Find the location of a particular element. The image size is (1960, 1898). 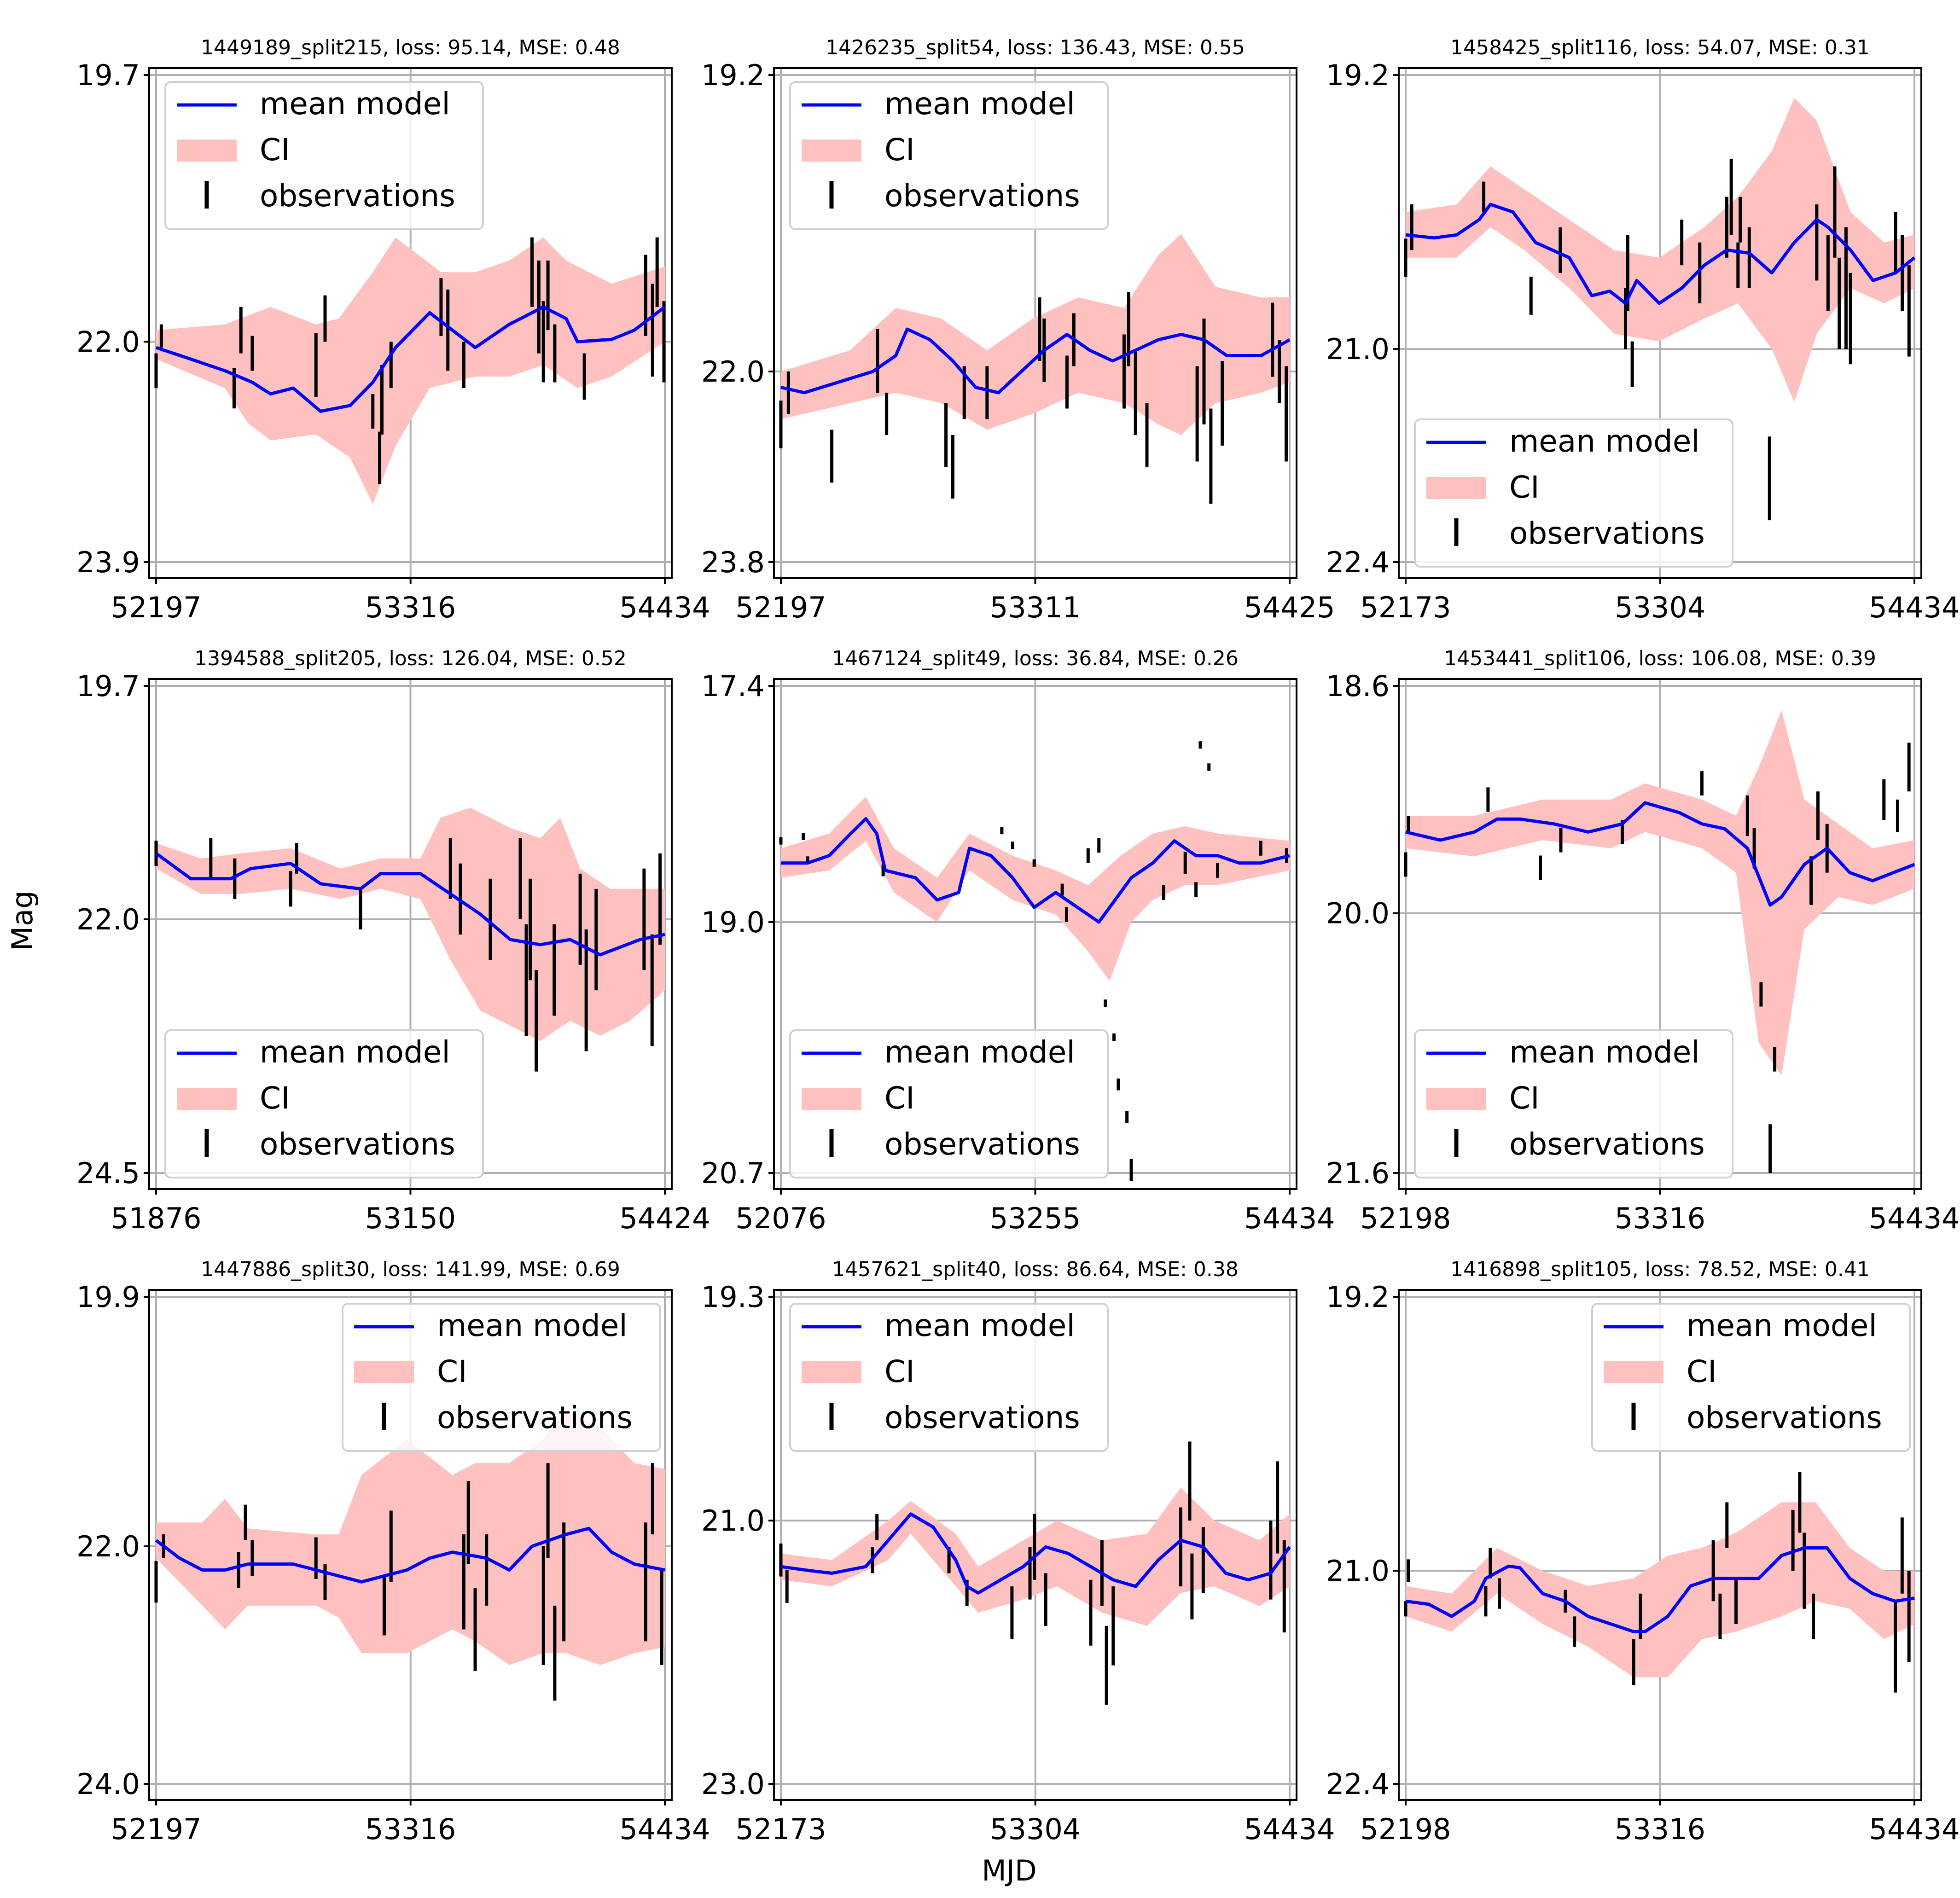

x-tick-label: 54424 is located at coordinates (664, 1218).